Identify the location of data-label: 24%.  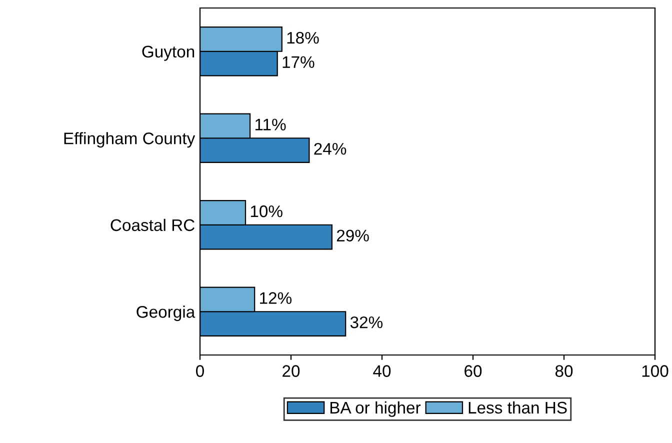
(330, 148).